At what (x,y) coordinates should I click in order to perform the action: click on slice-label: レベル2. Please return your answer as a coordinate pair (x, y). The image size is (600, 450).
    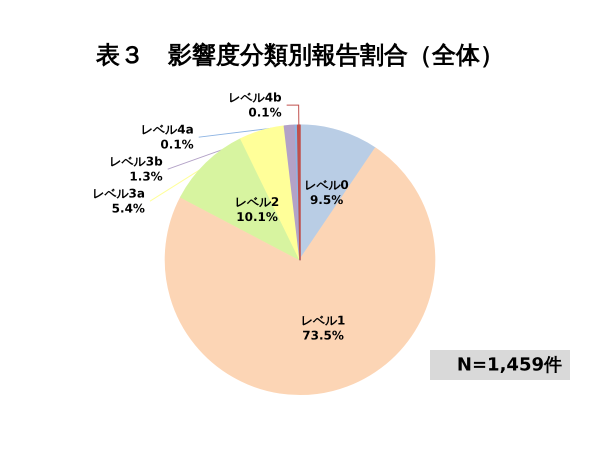
    Looking at the image, I should click on (257, 201).